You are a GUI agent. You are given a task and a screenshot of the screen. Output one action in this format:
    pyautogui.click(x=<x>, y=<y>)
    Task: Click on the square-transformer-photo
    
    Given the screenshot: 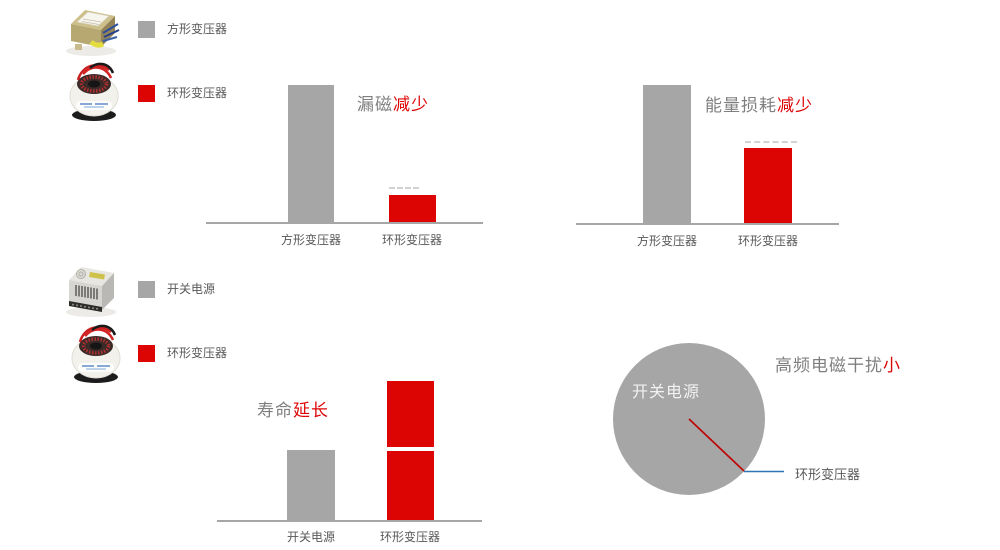 What is the action you would take?
    pyautogui.click(x=91, y=30)
    